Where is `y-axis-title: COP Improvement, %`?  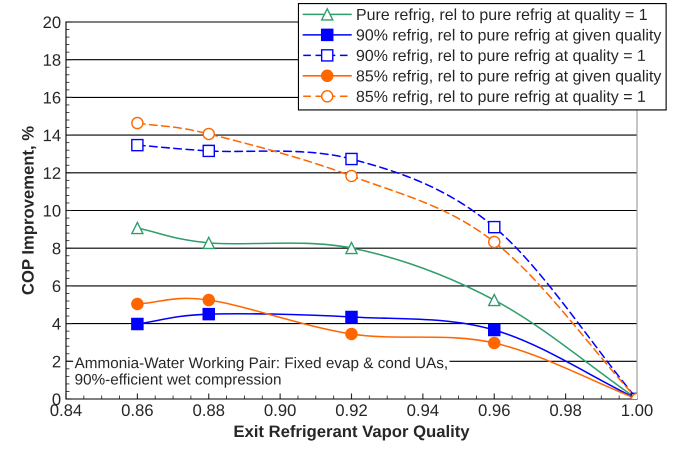
y-axis-title: COP Improvement, % is located at coordinates (30, 210).